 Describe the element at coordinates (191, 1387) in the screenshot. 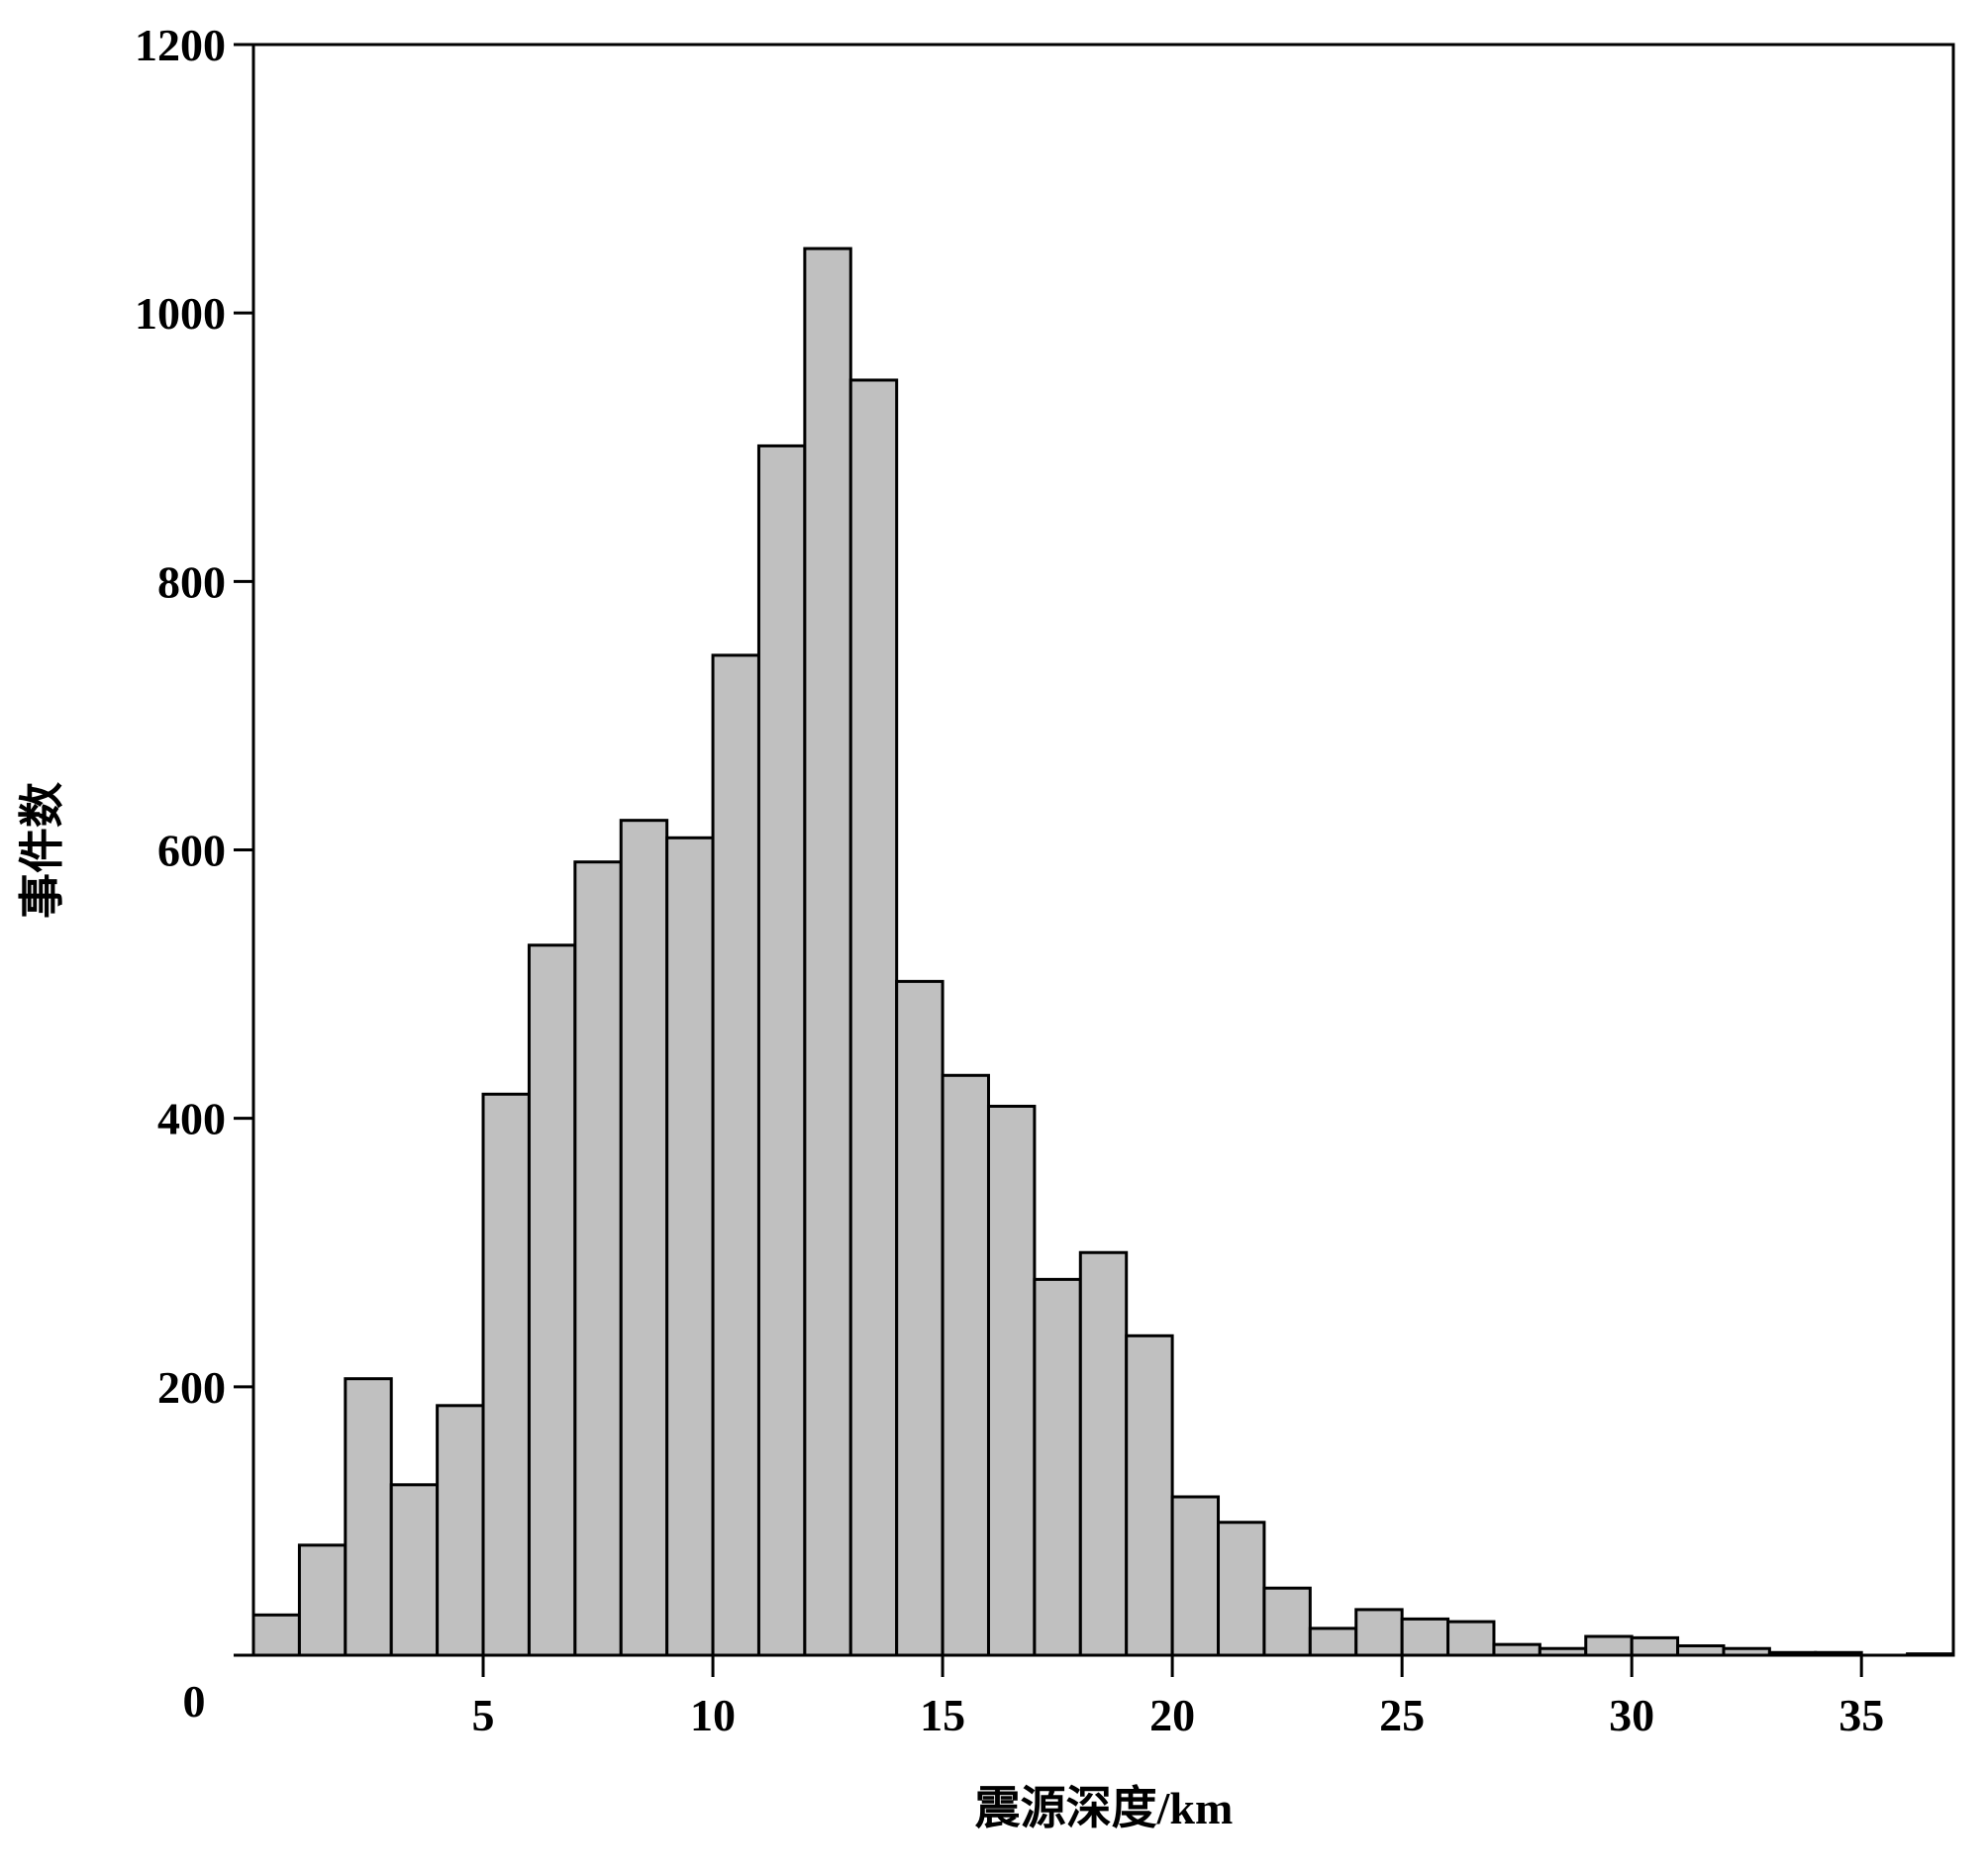

I see `y-tick-label: 200` at that location.